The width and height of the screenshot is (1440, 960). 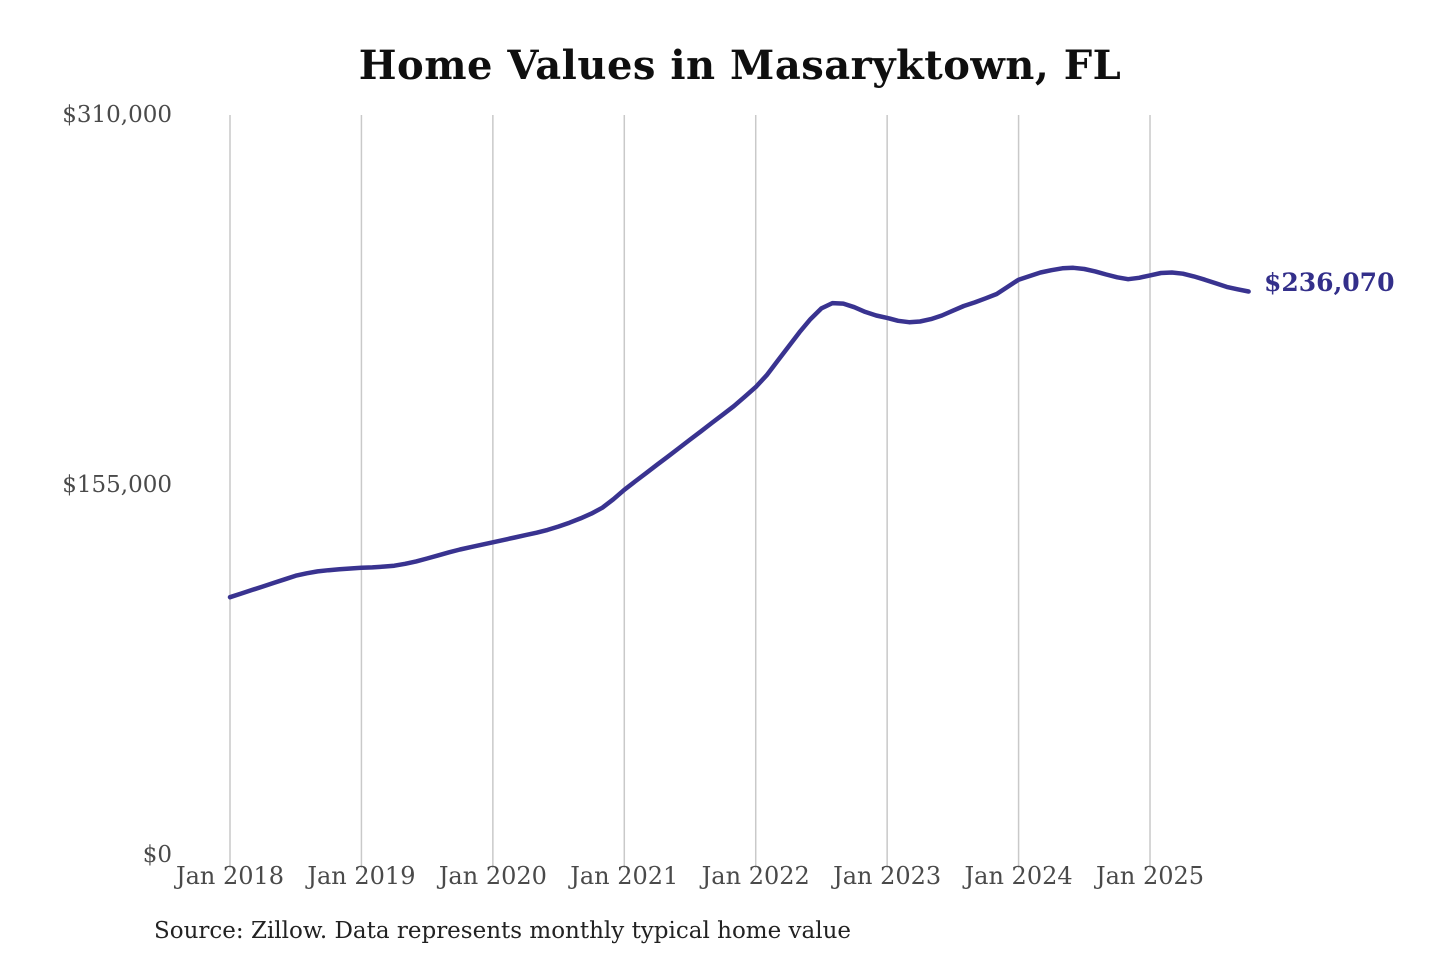 What do you see at coordinates (230, 876) in the screenshot?
I see `x-tick-label: Jan 2018` at bounding box center [230, 876].